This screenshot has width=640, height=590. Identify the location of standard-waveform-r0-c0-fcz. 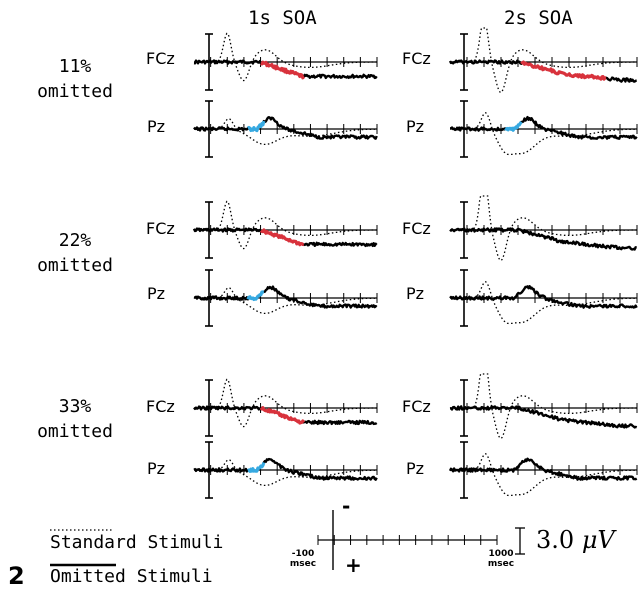
(285, 57).